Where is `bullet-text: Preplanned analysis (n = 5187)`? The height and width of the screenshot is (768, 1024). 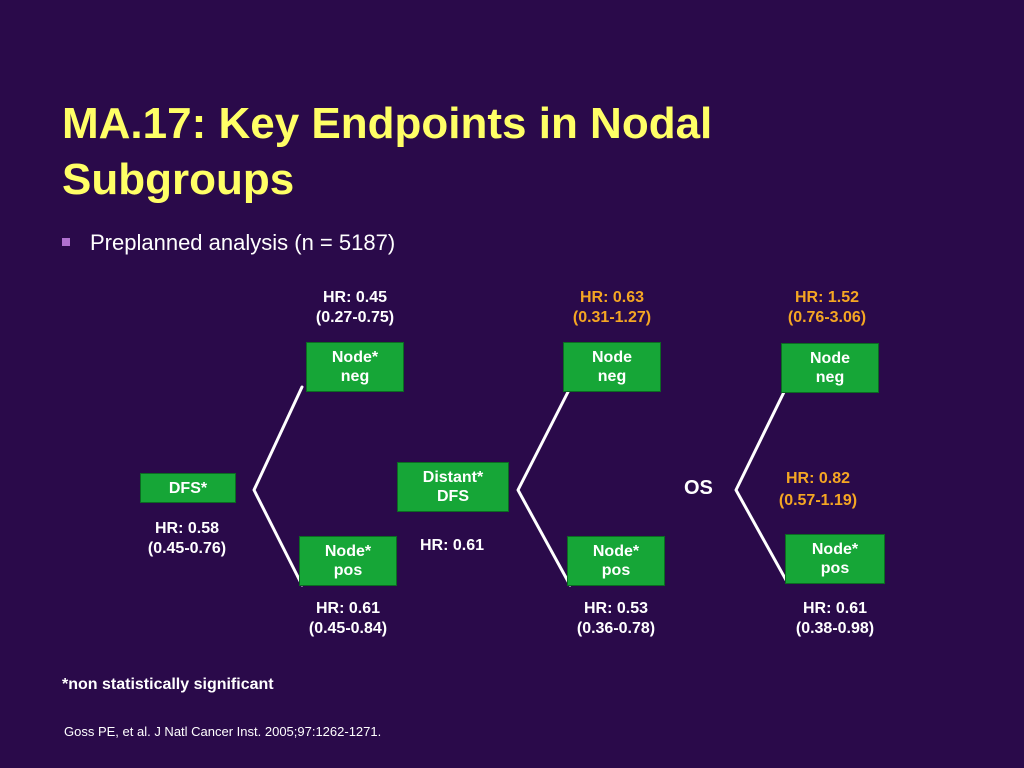
bullet-text: Preplanned analysis (n = 5187) is located at coordinates (243, 242).